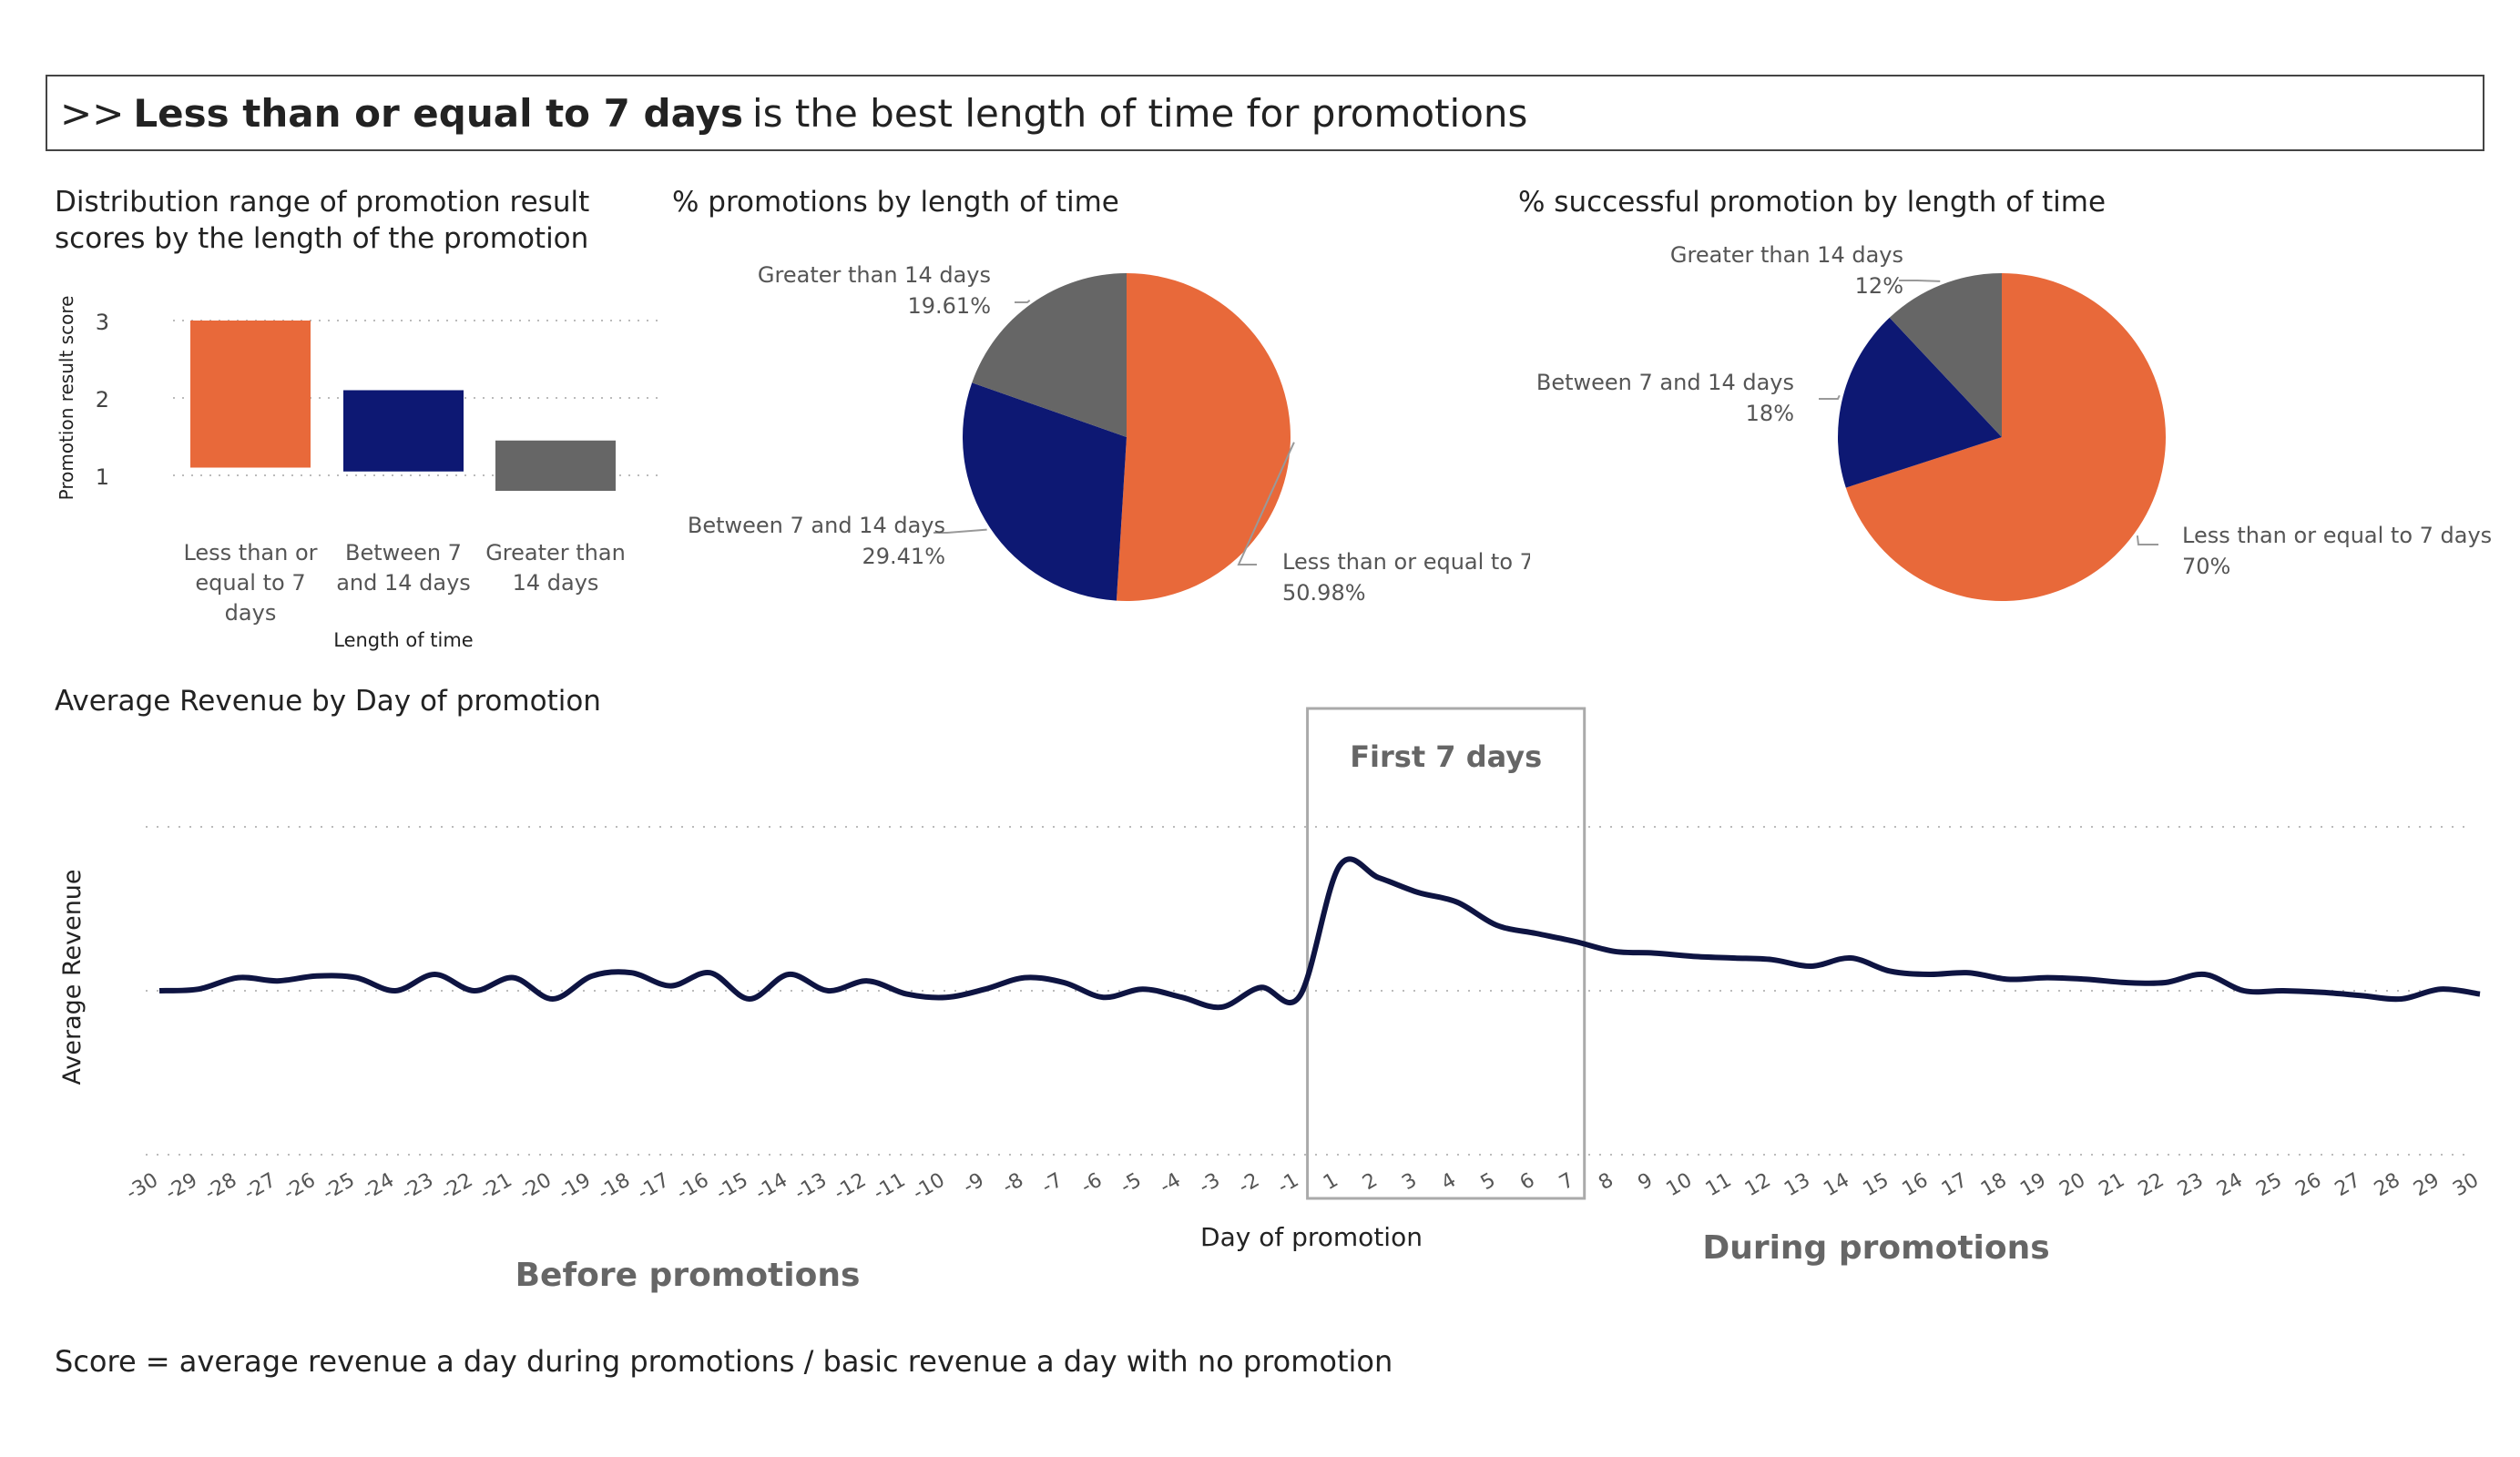 The image size is (2520, 1457). What do you see at coordinates (1719, 1185) in the screenshot?
I see `line-xtick-label: 11` at bounding box center [1719, 1185].